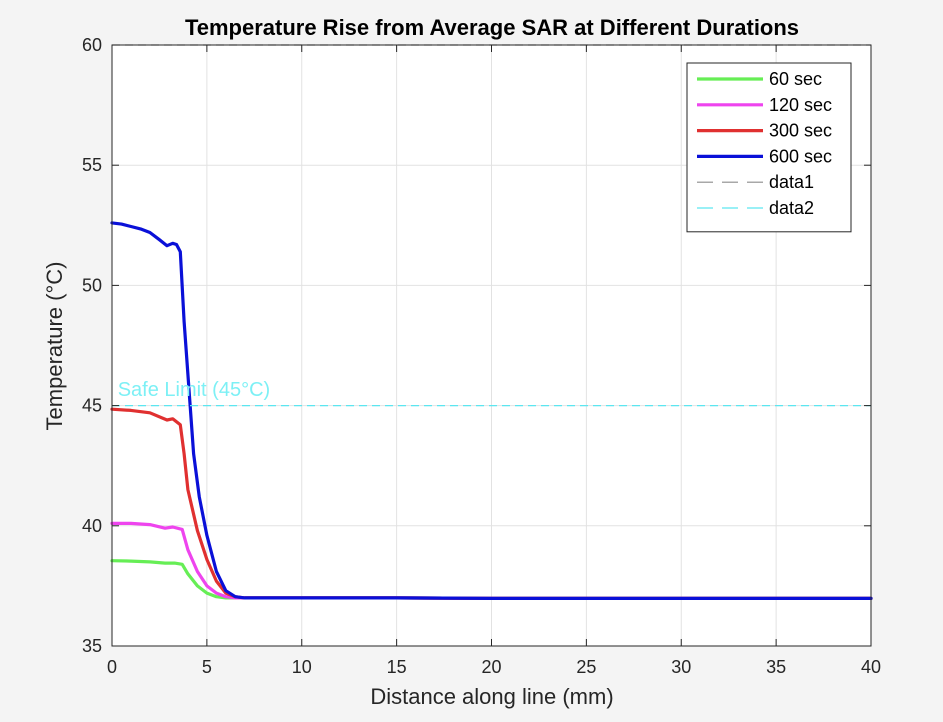 The height and width of the screenshot is (722, 943). I want to click on x-axis-label: Distance along line (mm), so click(491, 696).